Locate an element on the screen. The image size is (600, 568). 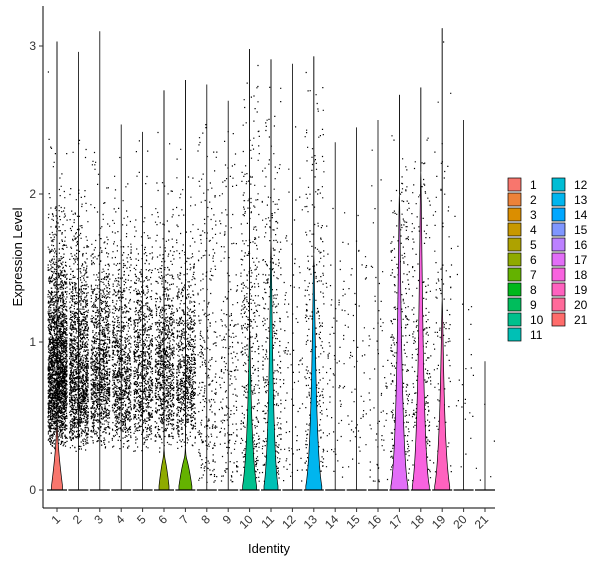
legend-label-15: 15 is located at coordinates (581, 230).